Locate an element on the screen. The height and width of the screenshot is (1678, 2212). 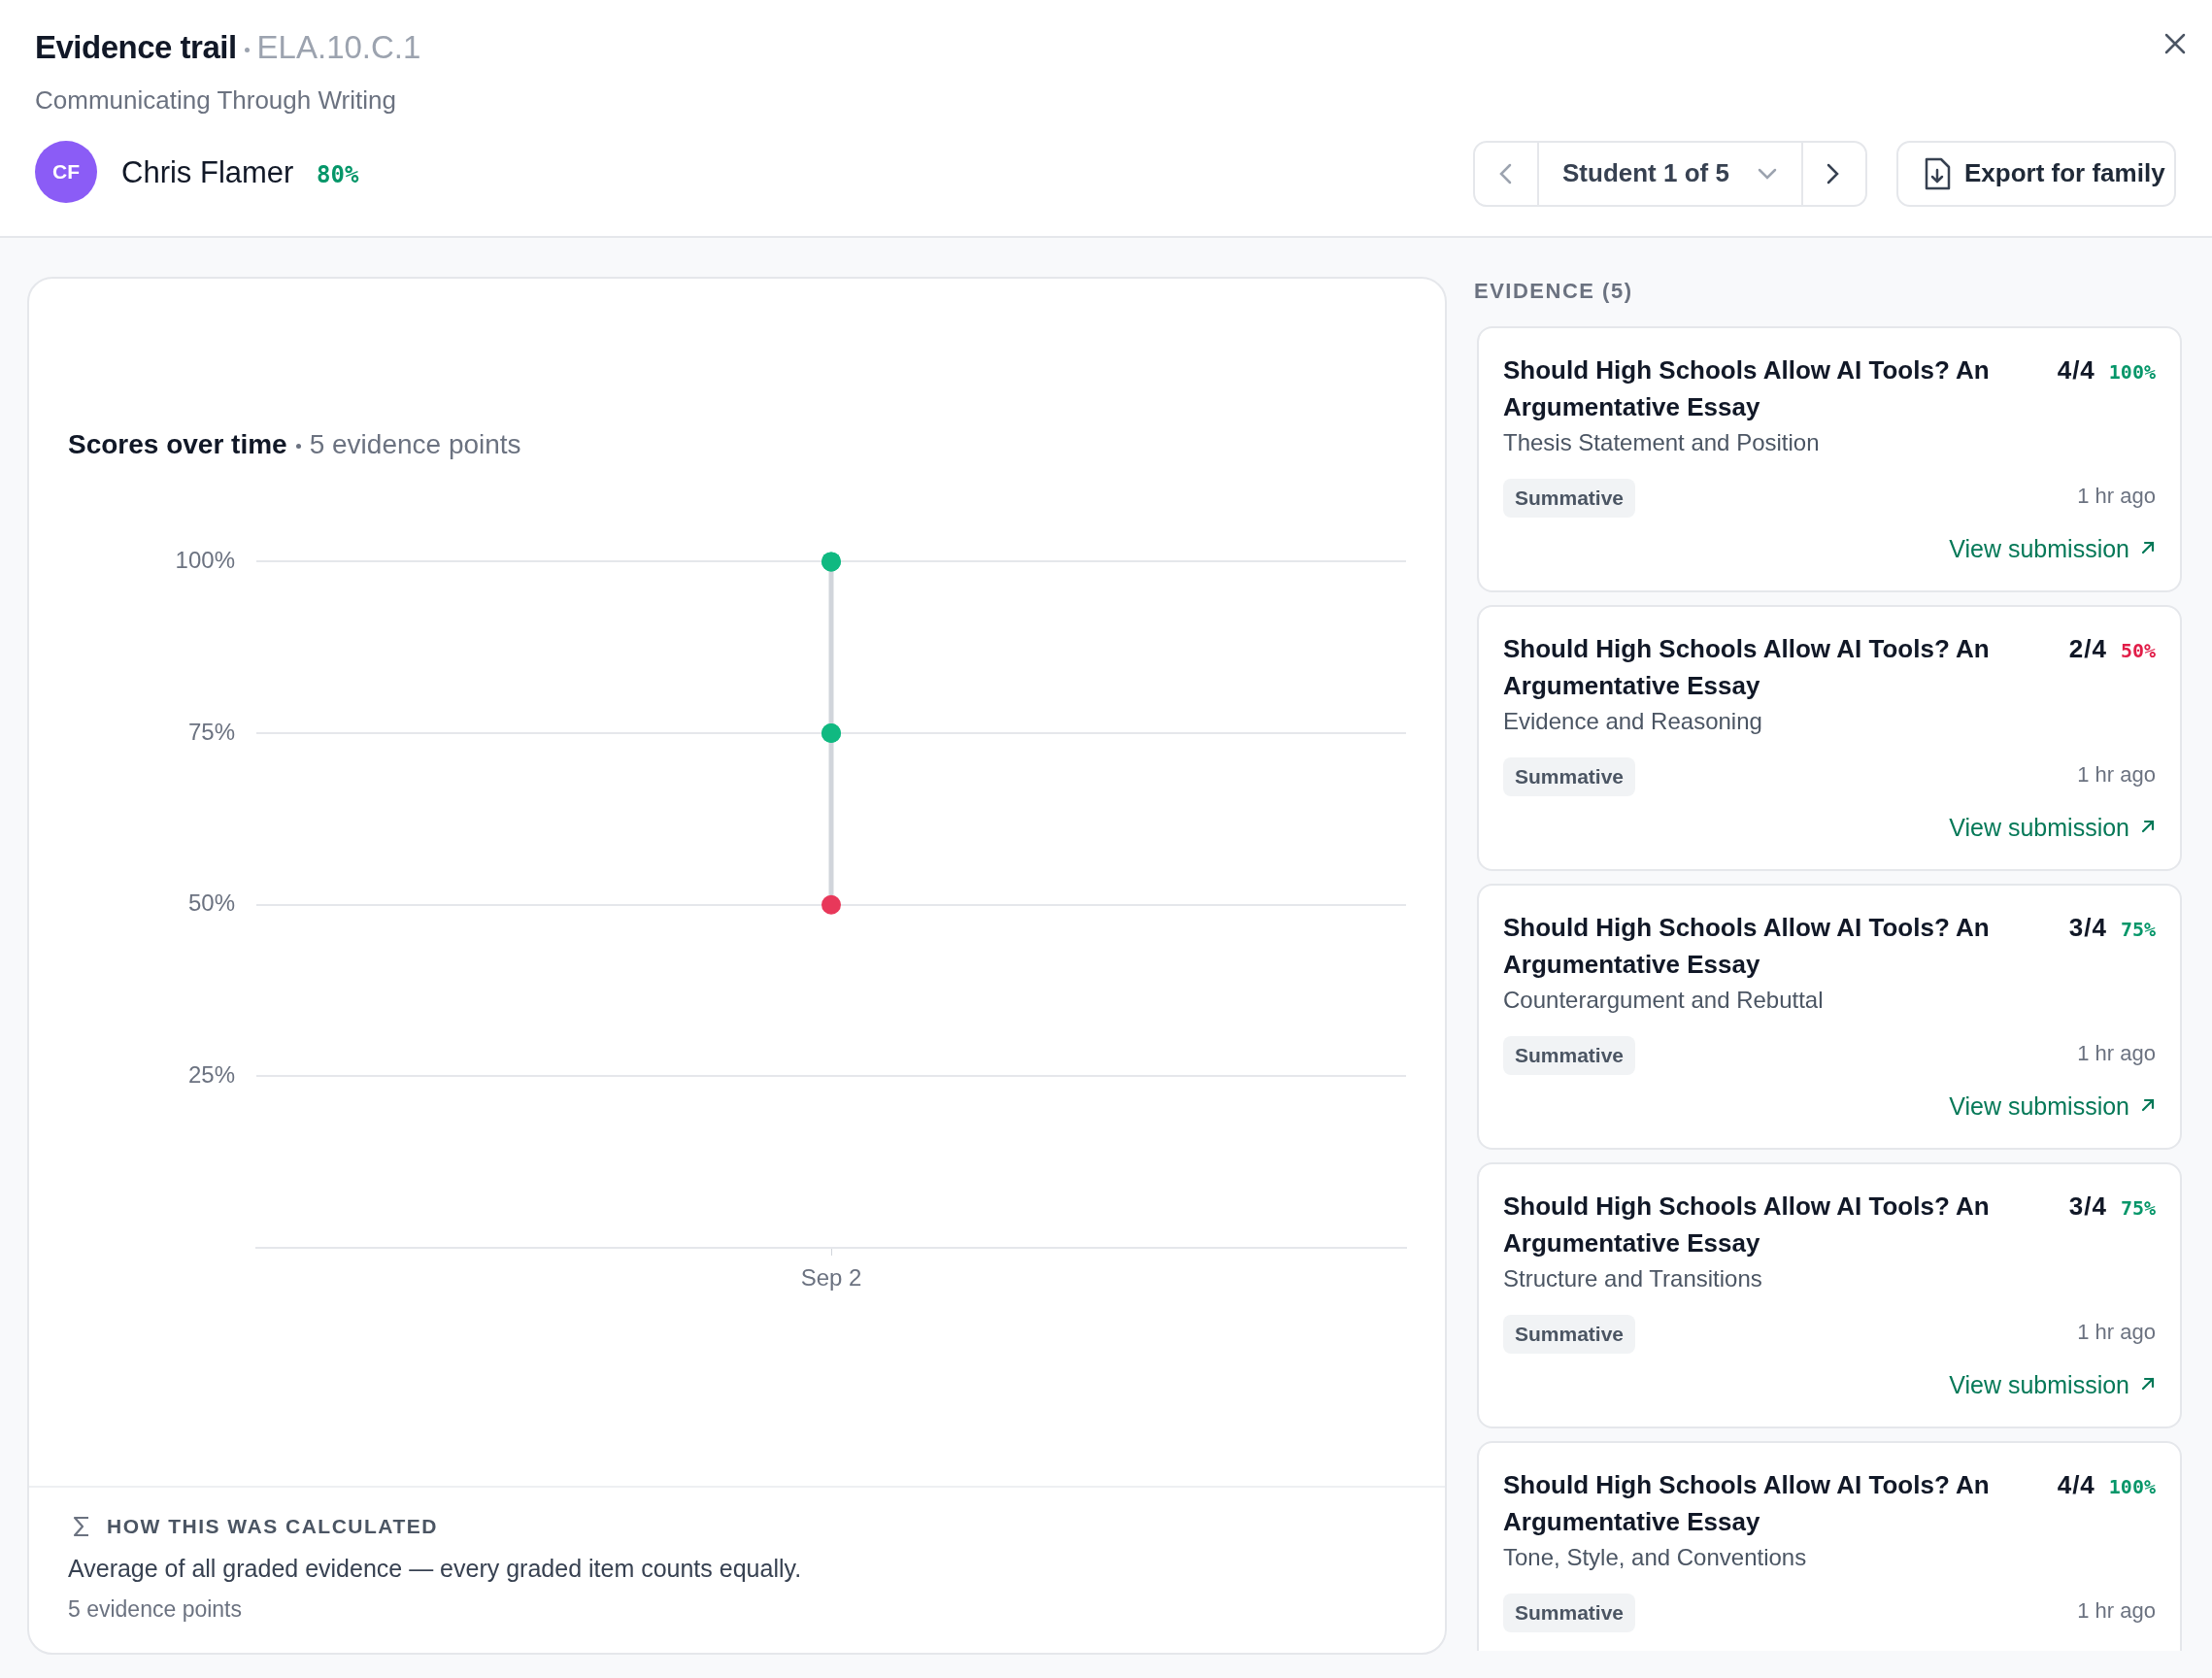
text: Evidence trail is located at coordinates (136, 47).